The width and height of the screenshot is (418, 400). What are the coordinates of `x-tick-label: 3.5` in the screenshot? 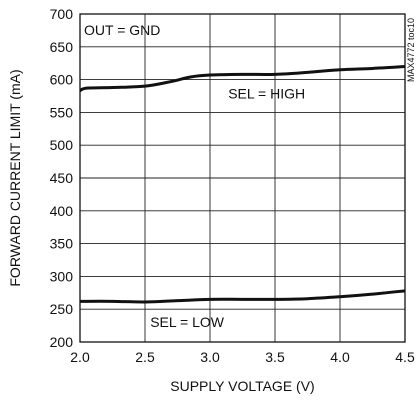 It's located at (275, 357).